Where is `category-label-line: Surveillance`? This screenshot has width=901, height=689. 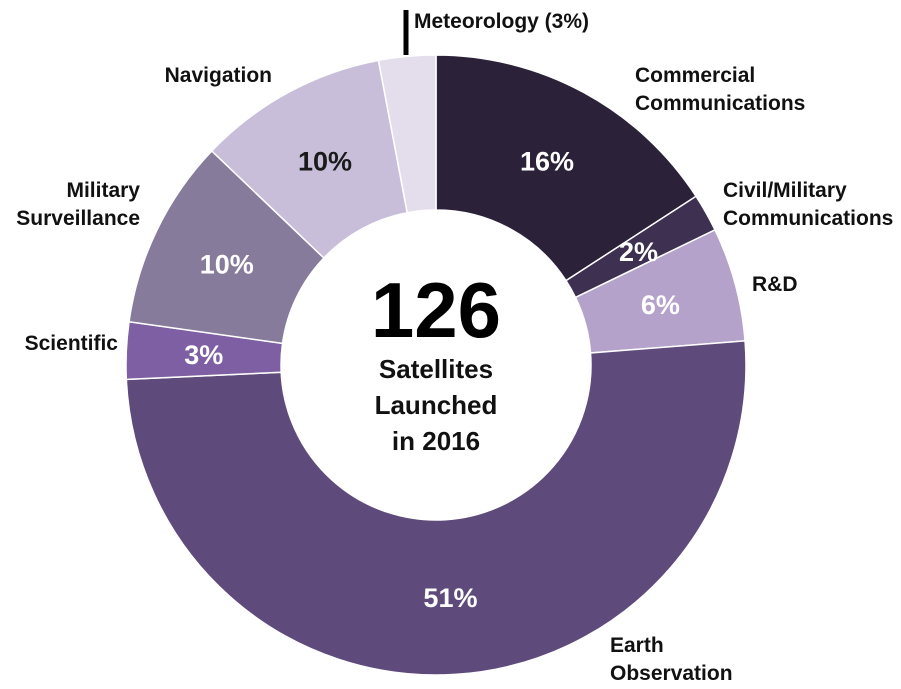
category-label-line: Surveillance is located at coordinates (78, 218).